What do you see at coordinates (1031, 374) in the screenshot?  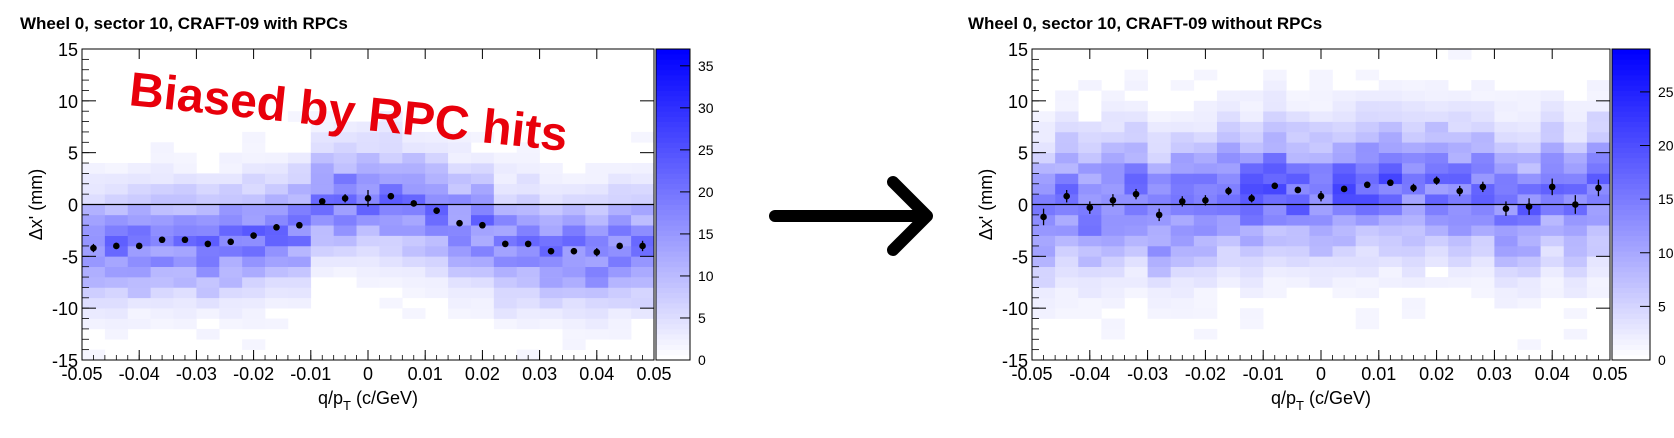 I see `x-tick-label: -0.05` at bounding box center [1031, 374].